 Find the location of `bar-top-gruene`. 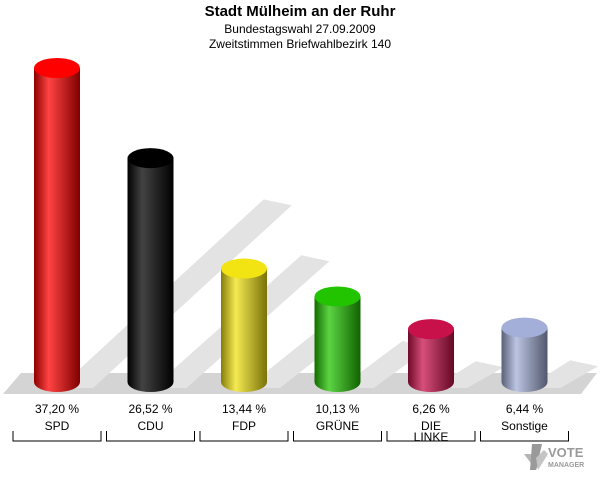

bar-top-gruene is located at coordinates (337, 296).